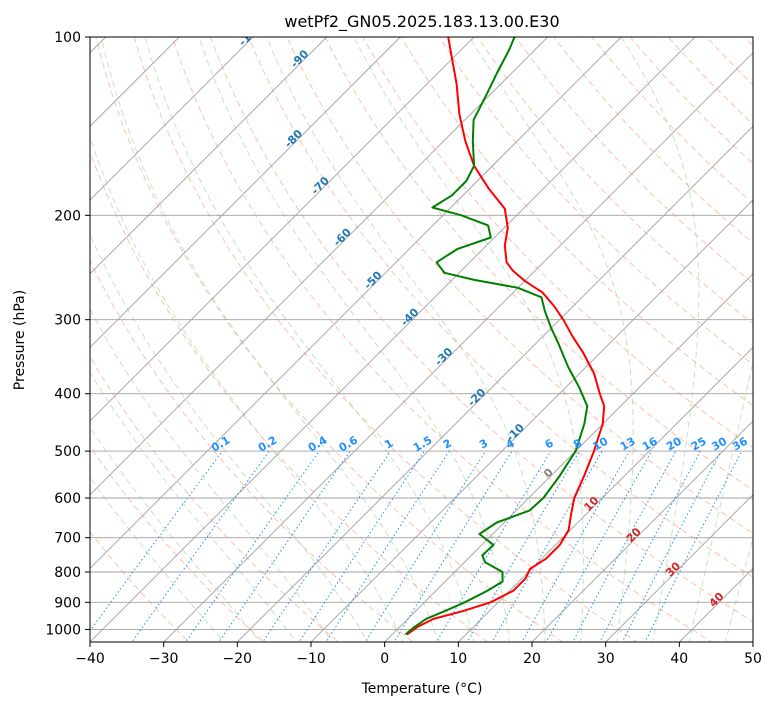  I want to click on x-axis-ticks: −40 −30 −20 −10 0 10 20 30 40 50, so click(418, 654).